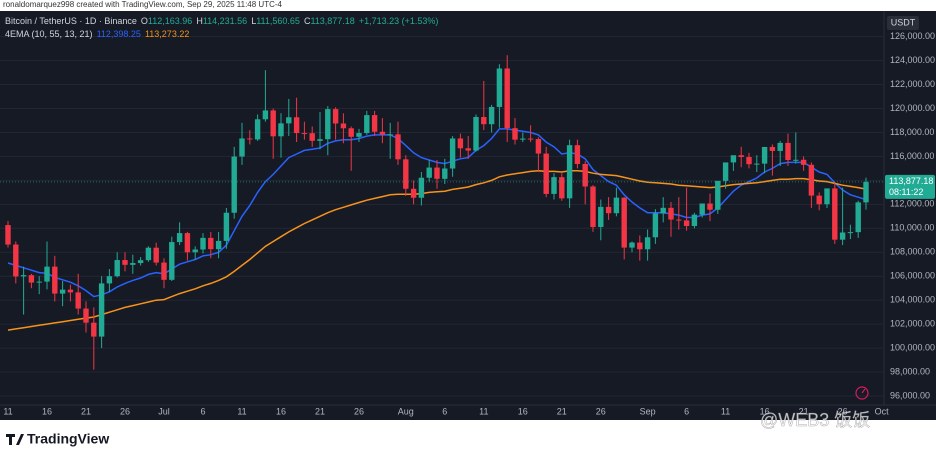 Image resolution: width=936 pixels, height=449 pixels. I want to click on y-tick-label: 98,000.00, so click(910, 371).